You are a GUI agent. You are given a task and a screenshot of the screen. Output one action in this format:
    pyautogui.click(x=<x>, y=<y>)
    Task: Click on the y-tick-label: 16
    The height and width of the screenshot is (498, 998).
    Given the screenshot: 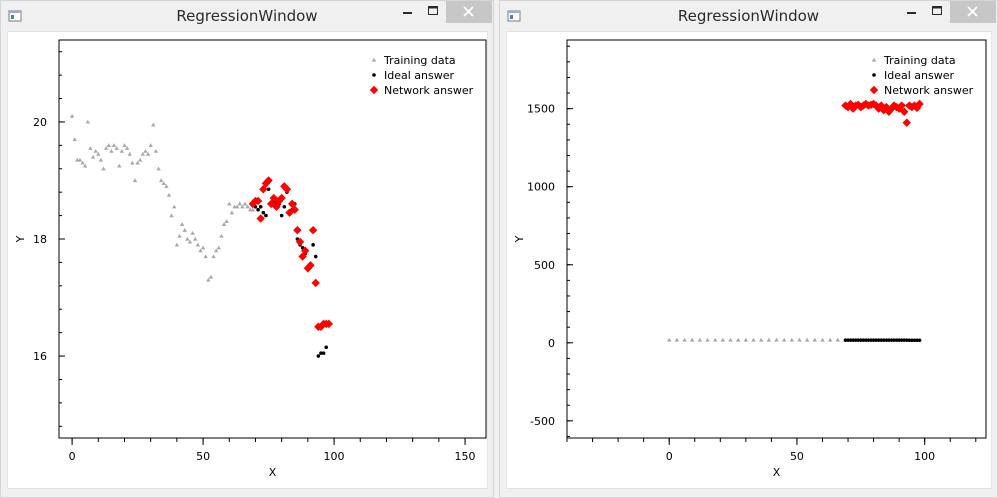 What is the action you would take?
    pyautogui.click(x=40, y=356)
    